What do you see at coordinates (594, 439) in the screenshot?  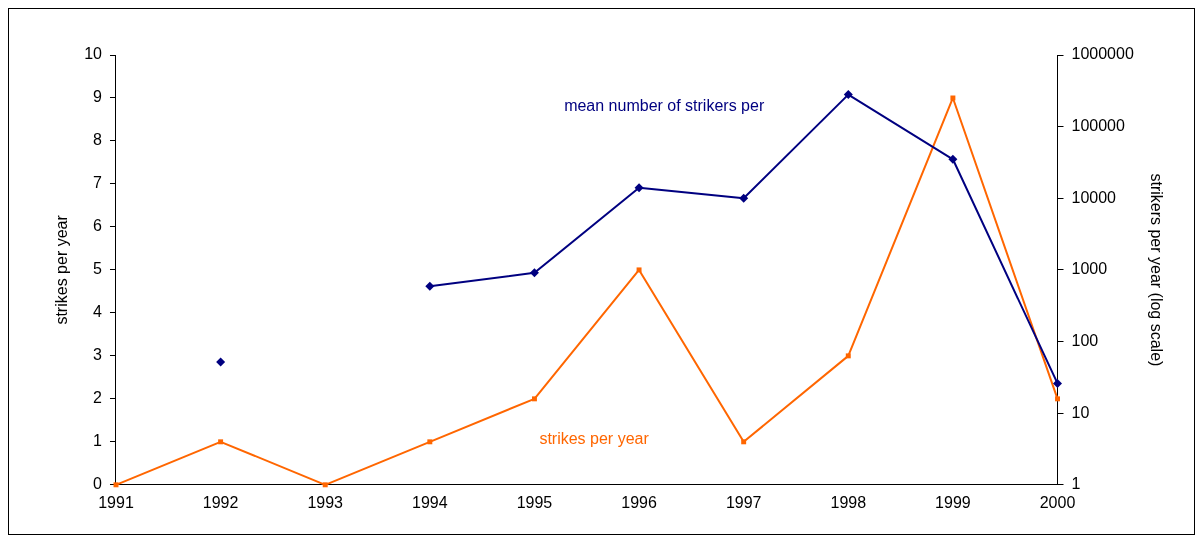 I see `series-label: strikes per year` at bounding box center [594, 439].